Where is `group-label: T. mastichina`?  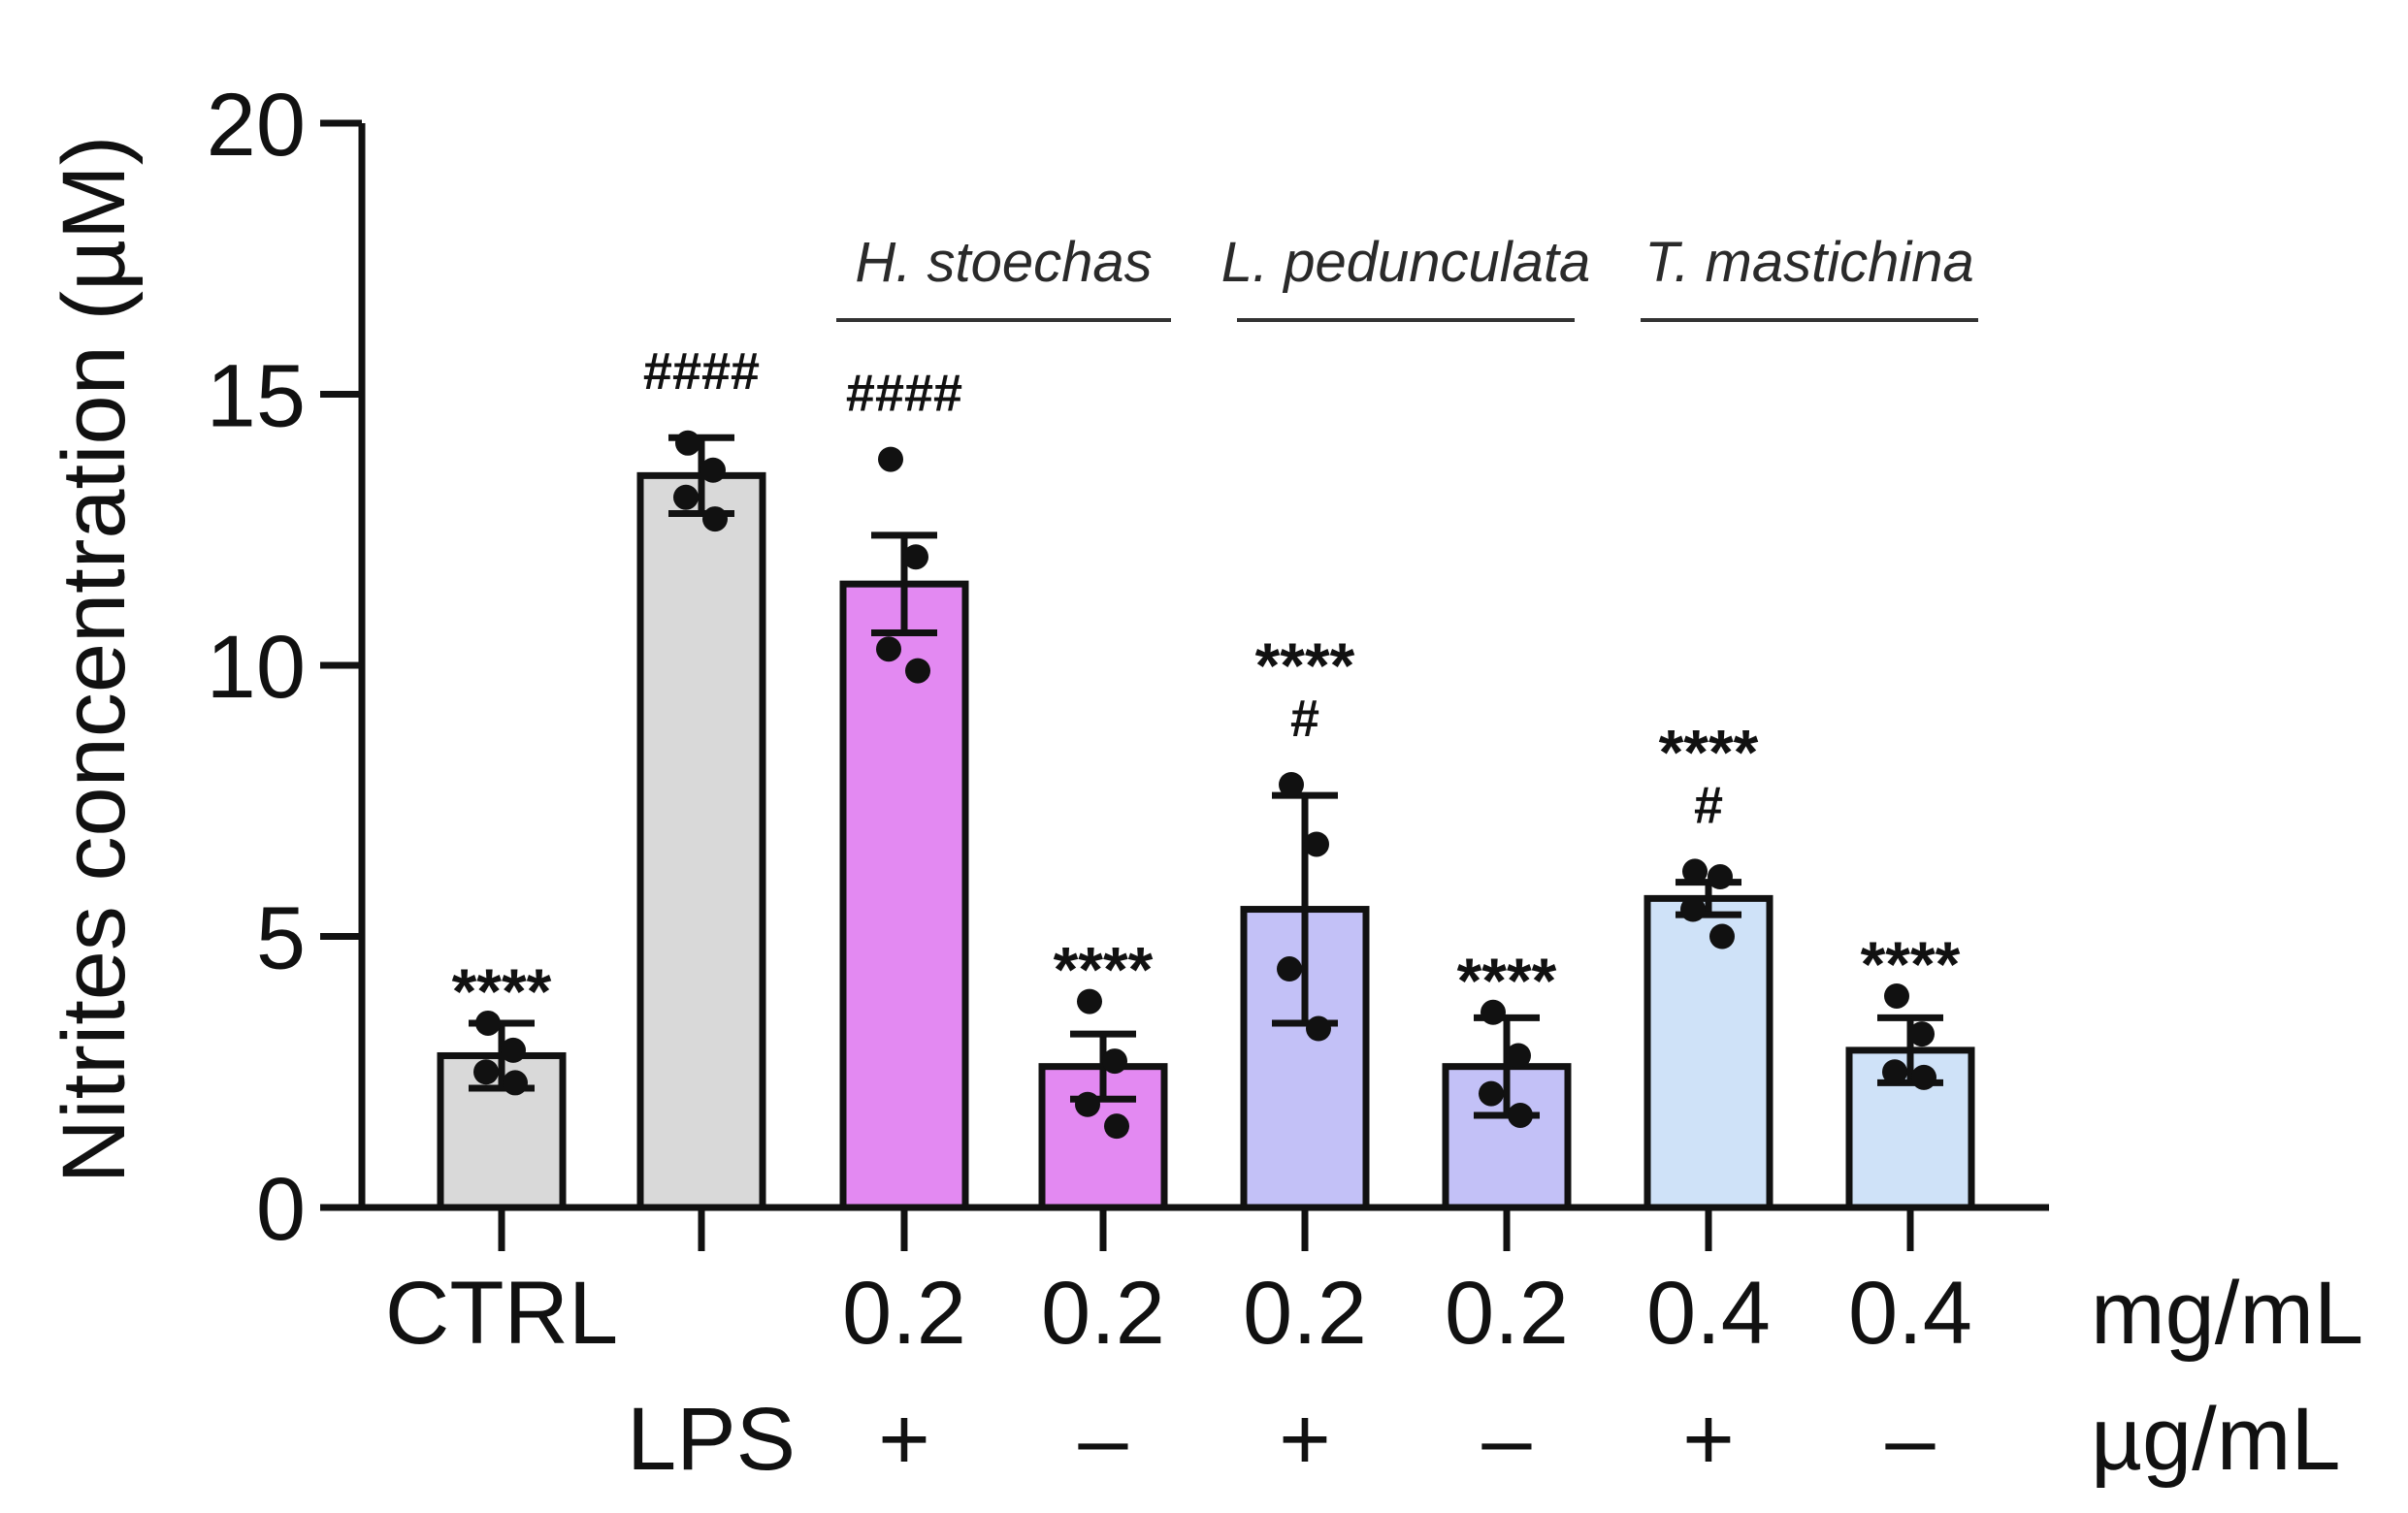
group-label: T. mastichina is located at coordinates (1809, 262).